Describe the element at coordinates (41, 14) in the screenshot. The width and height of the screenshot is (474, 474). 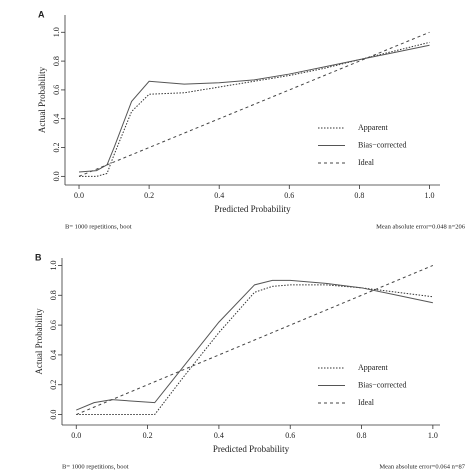
I see `panel-label: A` at that location.